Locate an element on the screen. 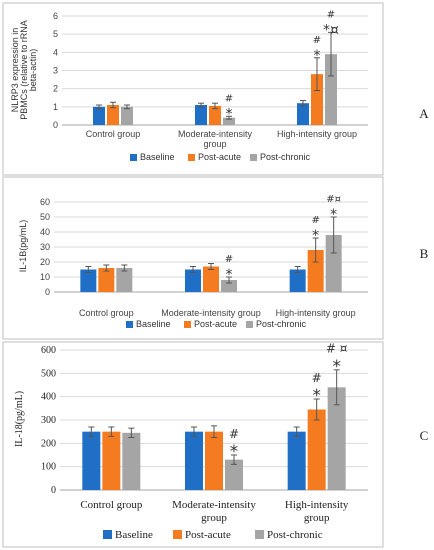  y-tick-label: 60 is located at coordinates (45, 202).